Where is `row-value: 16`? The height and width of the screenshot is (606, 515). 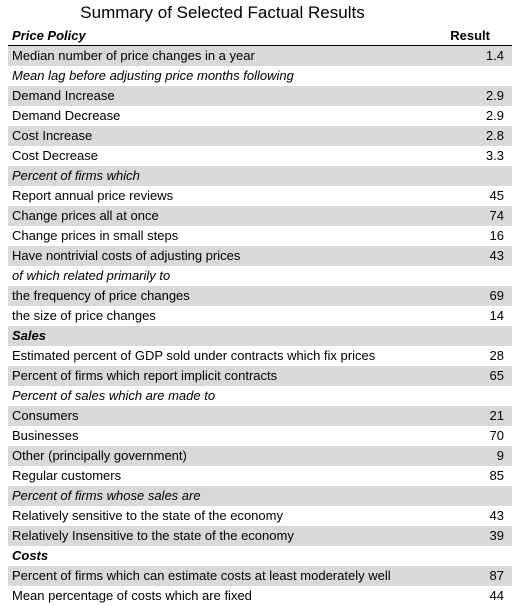
row-value: 16 is located at coordinates (496, 235).